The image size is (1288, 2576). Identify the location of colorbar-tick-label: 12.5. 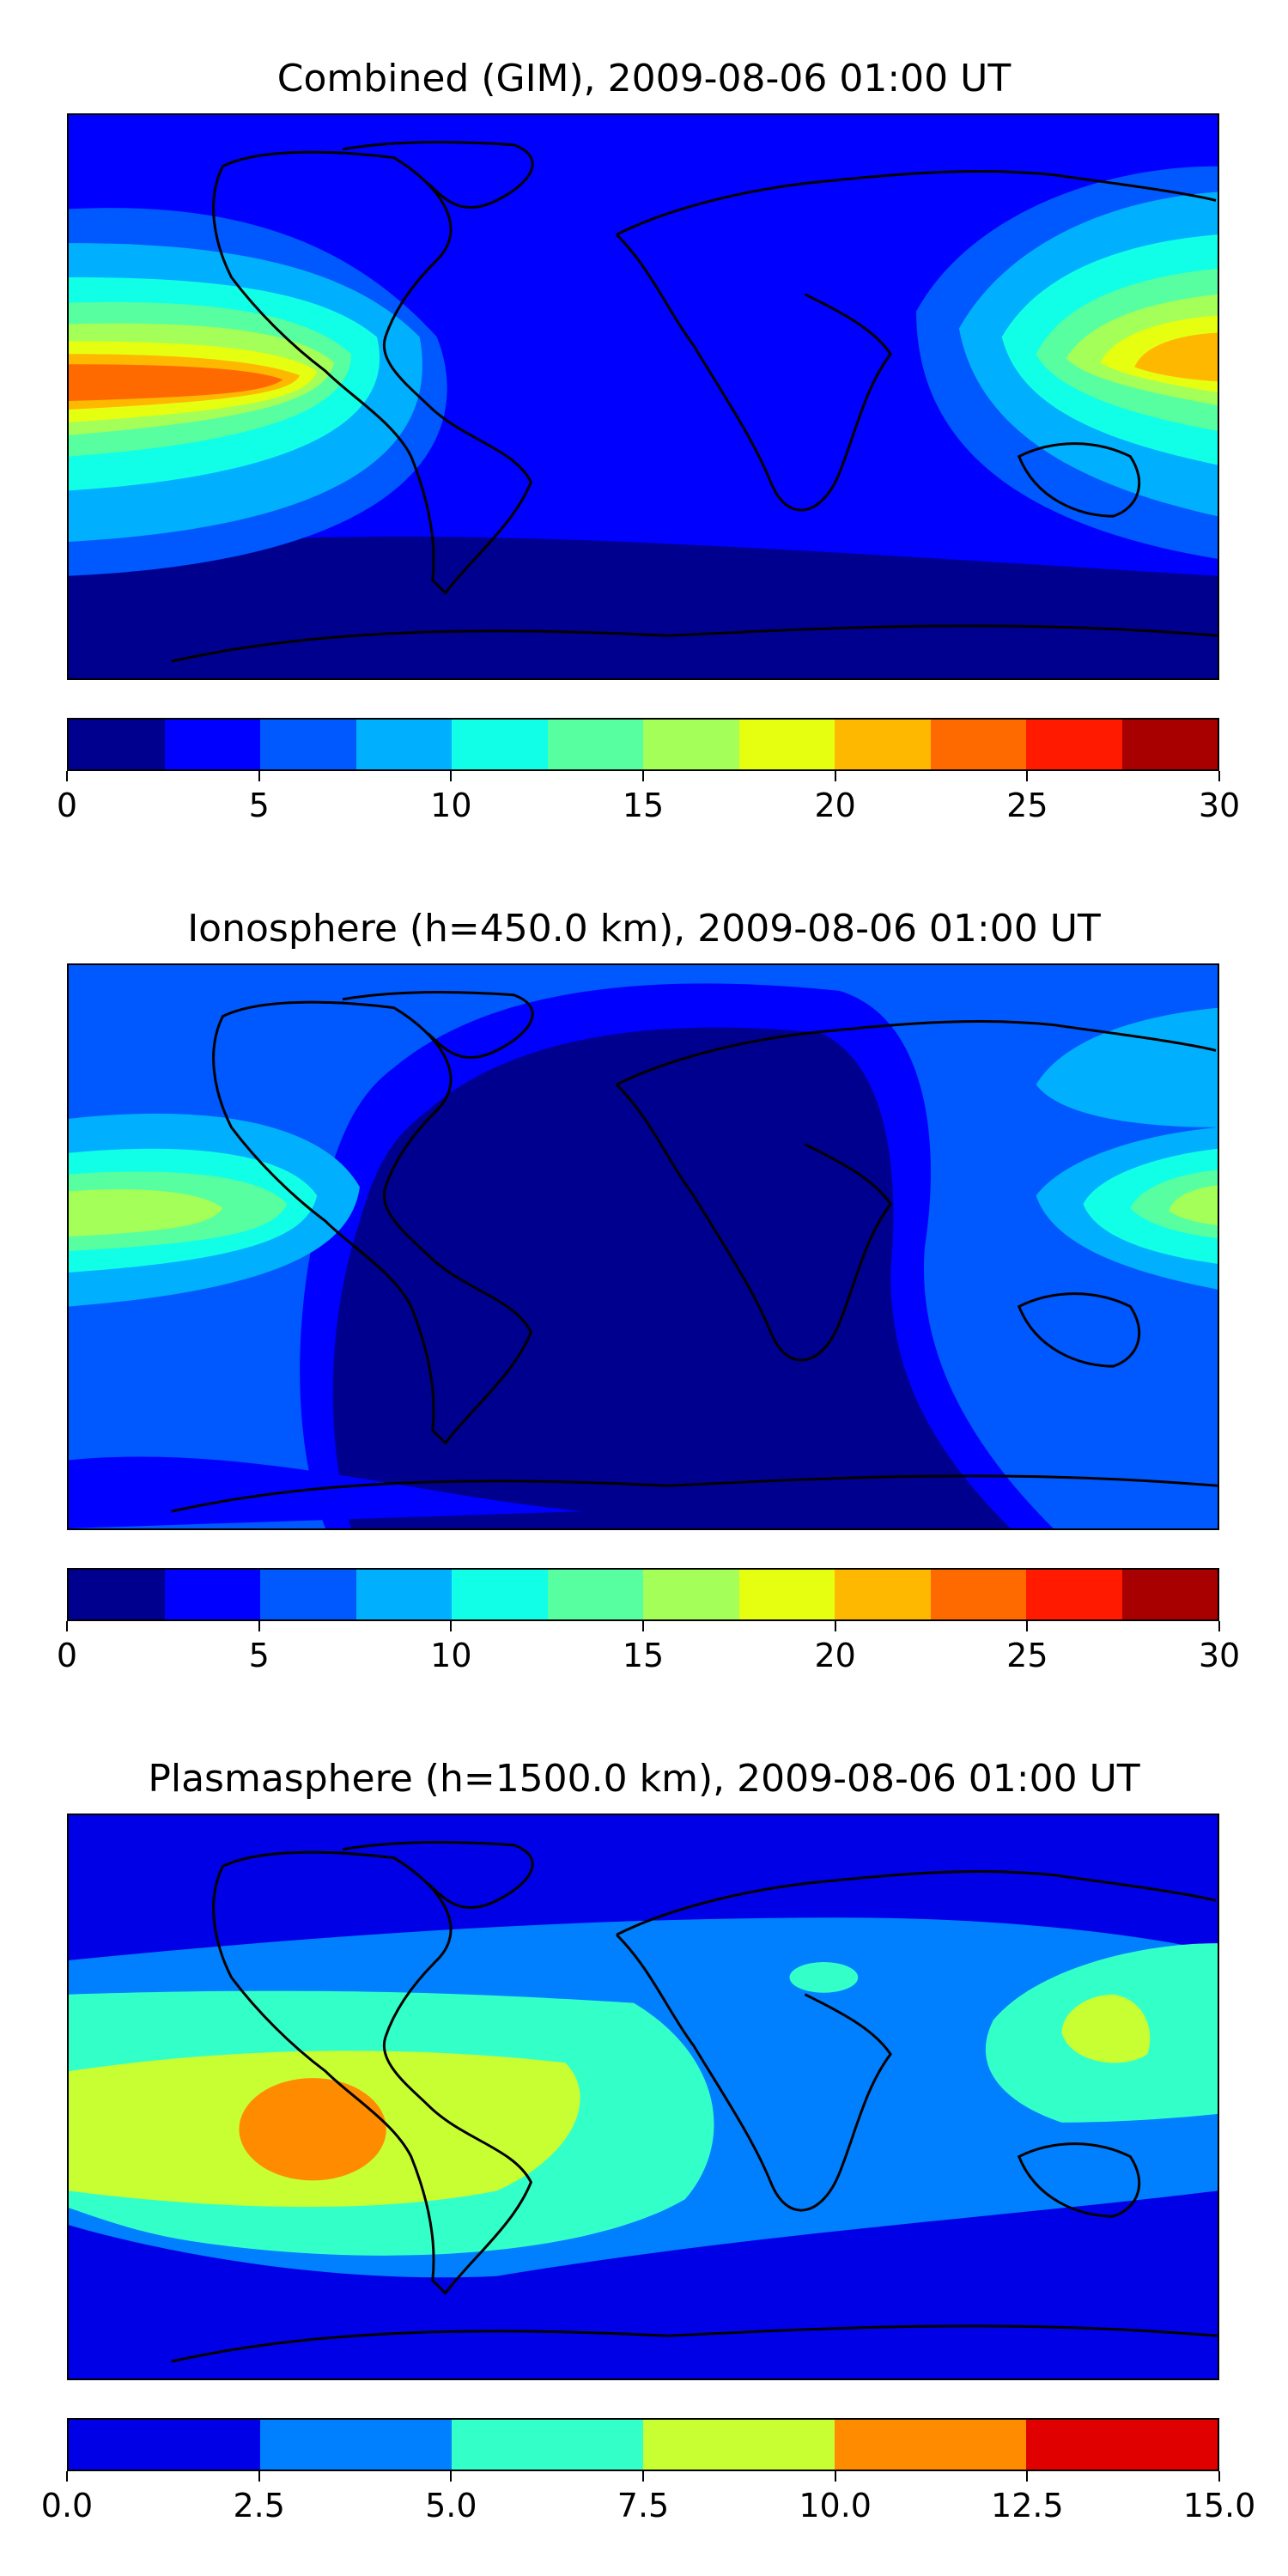
(1027, 2506).